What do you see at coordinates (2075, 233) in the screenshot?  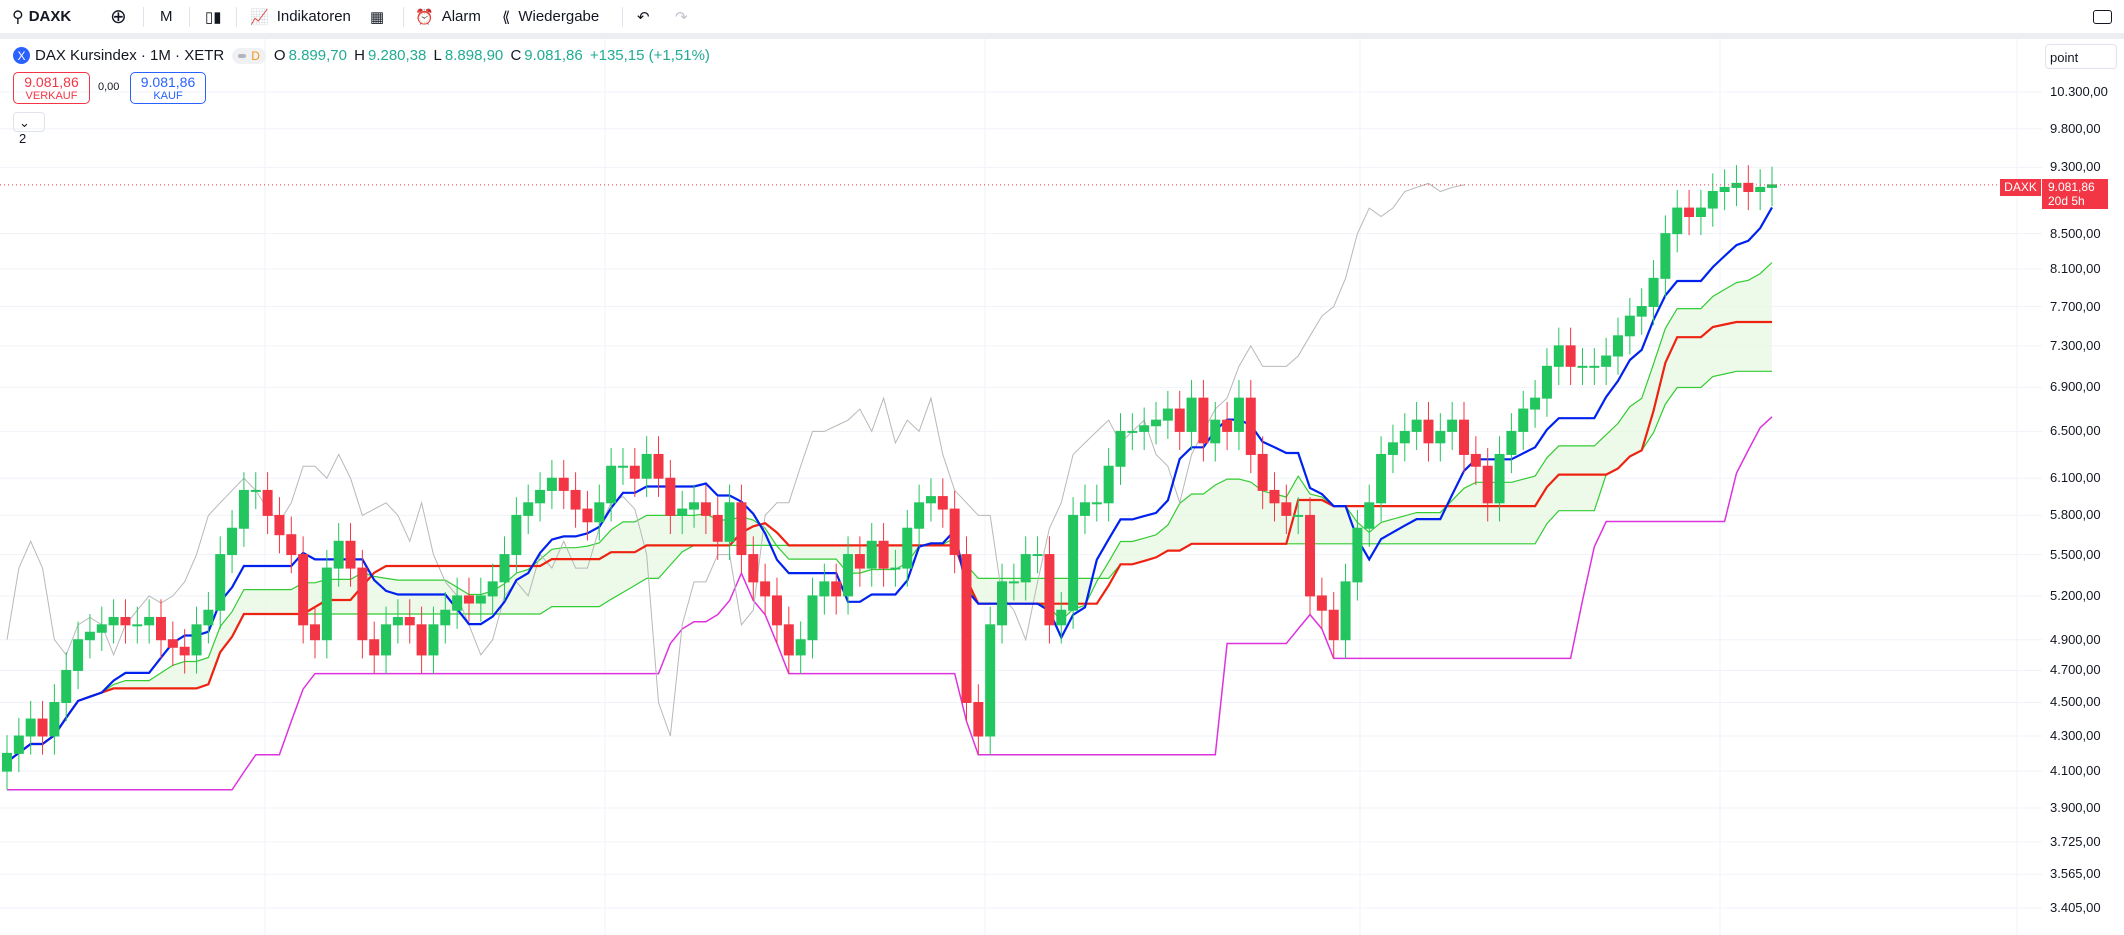 I see `price-tick-label: 8.500,00` at bounding box center [2075, 233].